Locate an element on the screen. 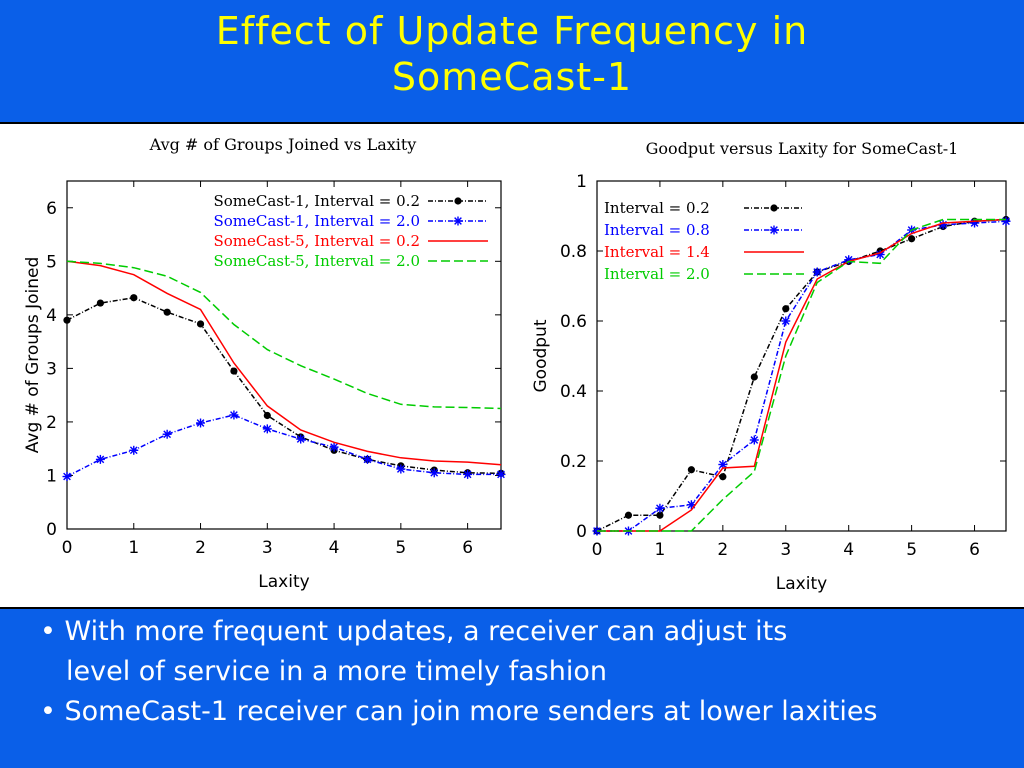 The image size is (1024, 768). y-axis-label: Avg # of Groups Joined is located at coordinates (33, 355).